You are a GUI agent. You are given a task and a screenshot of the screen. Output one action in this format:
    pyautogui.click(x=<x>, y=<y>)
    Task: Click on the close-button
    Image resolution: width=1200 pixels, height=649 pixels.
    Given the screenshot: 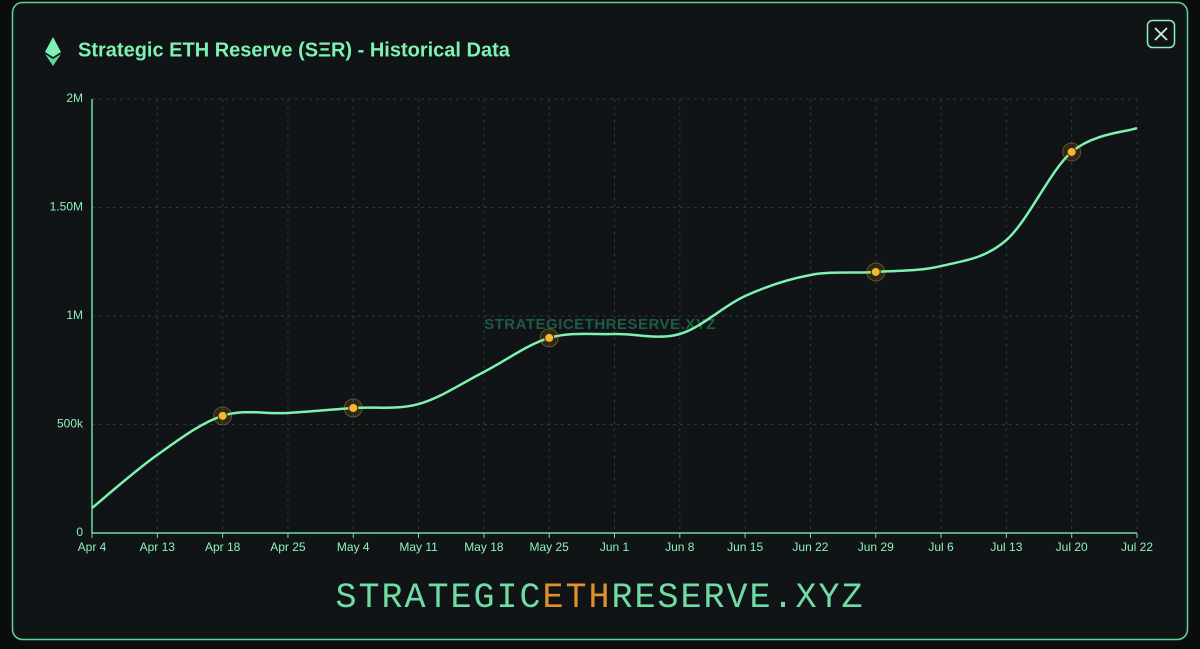 What is the action you would take?
    pyautogui.click(x=1161, y=34)
    